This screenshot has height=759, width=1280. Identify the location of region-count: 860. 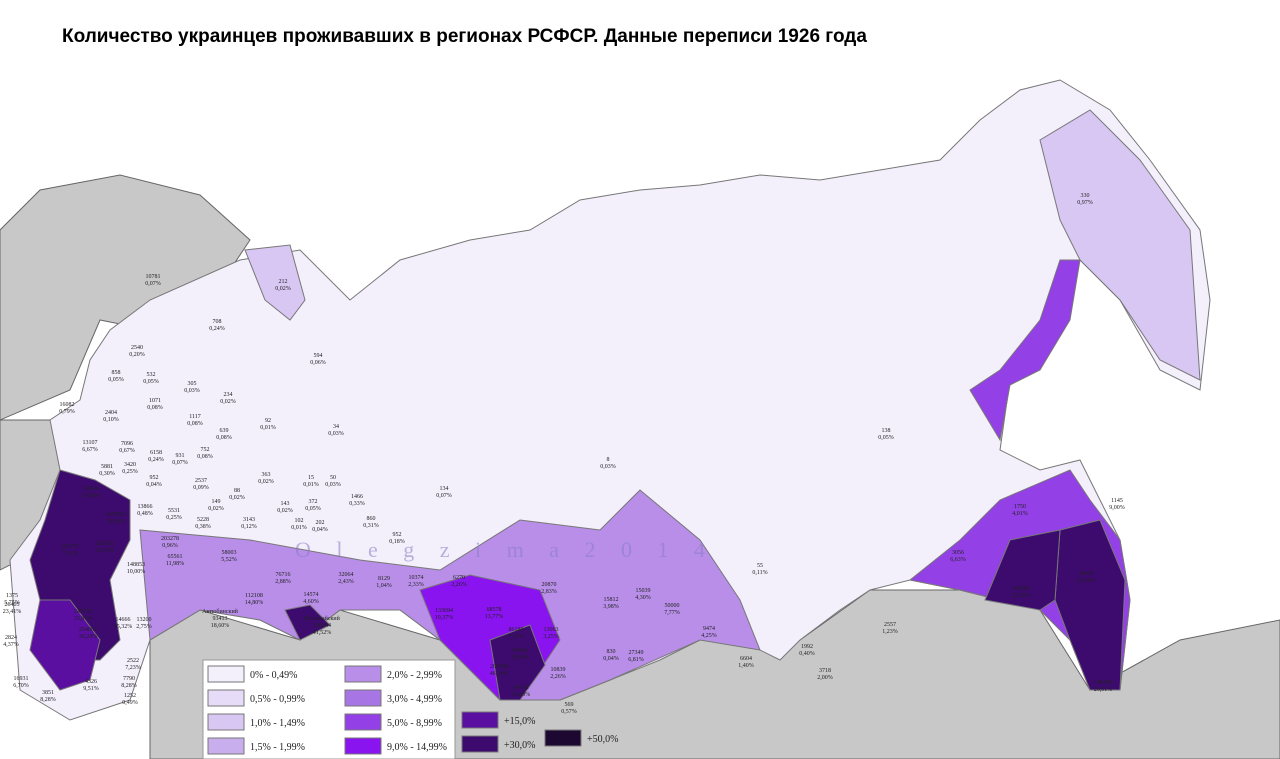
(371, 519).